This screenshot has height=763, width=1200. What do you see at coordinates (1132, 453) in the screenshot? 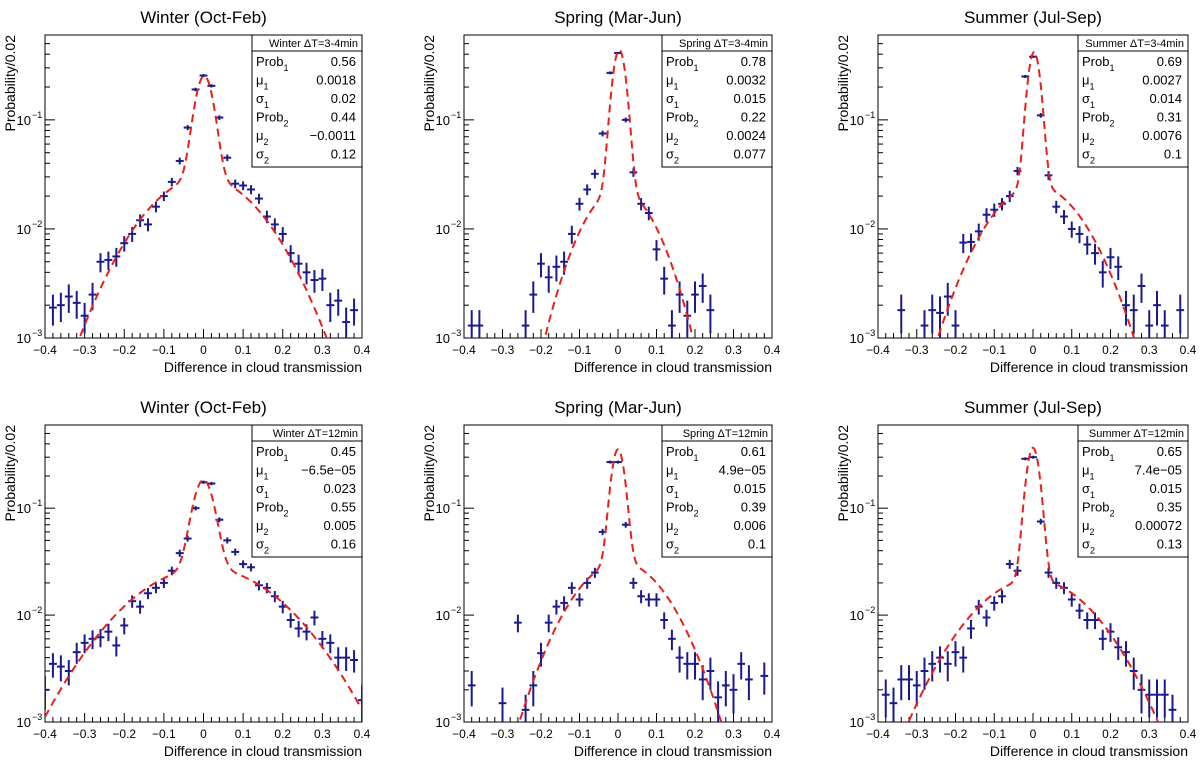
I see `stats-row: Prob1 0.65` at bounding box center [1132, 453].